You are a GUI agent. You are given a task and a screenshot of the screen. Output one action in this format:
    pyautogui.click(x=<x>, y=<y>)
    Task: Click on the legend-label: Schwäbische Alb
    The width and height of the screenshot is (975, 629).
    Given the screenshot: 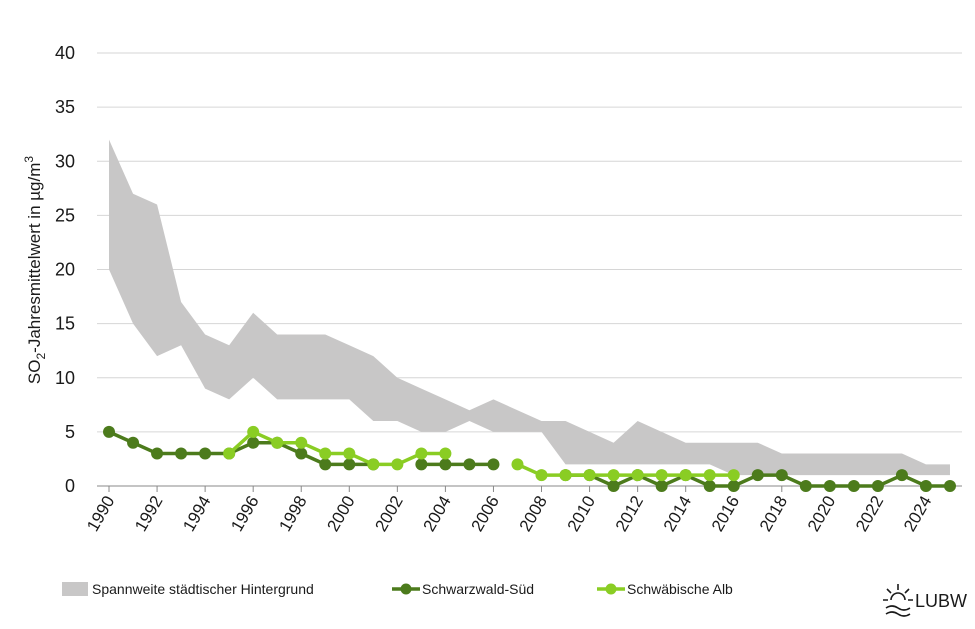 What is the action you would take?
    pyautogui.click(x=680, y=589)
    